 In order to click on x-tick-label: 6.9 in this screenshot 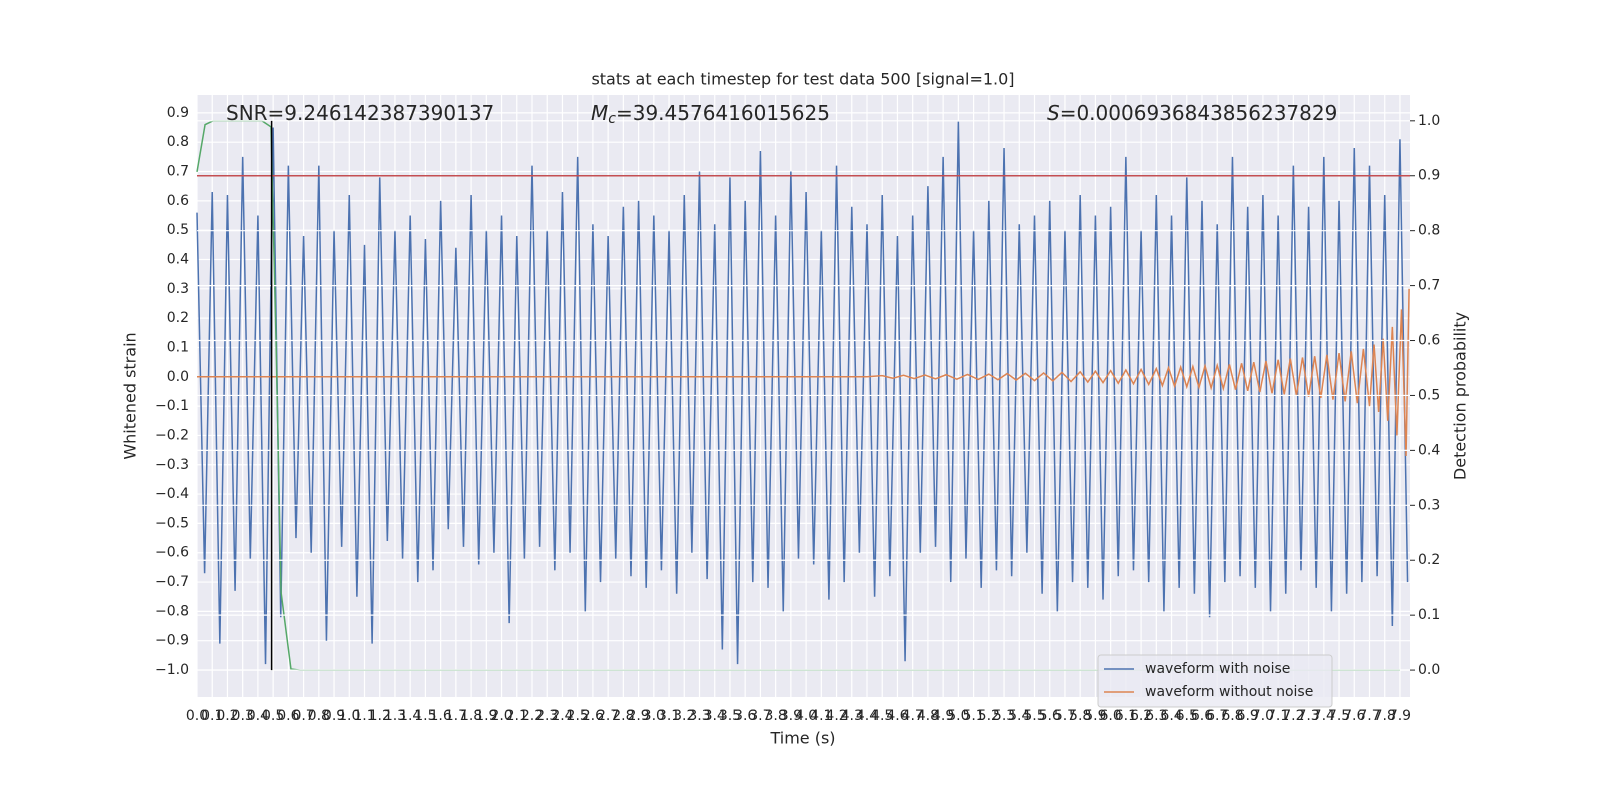, I will do `click(1248, 716)`.